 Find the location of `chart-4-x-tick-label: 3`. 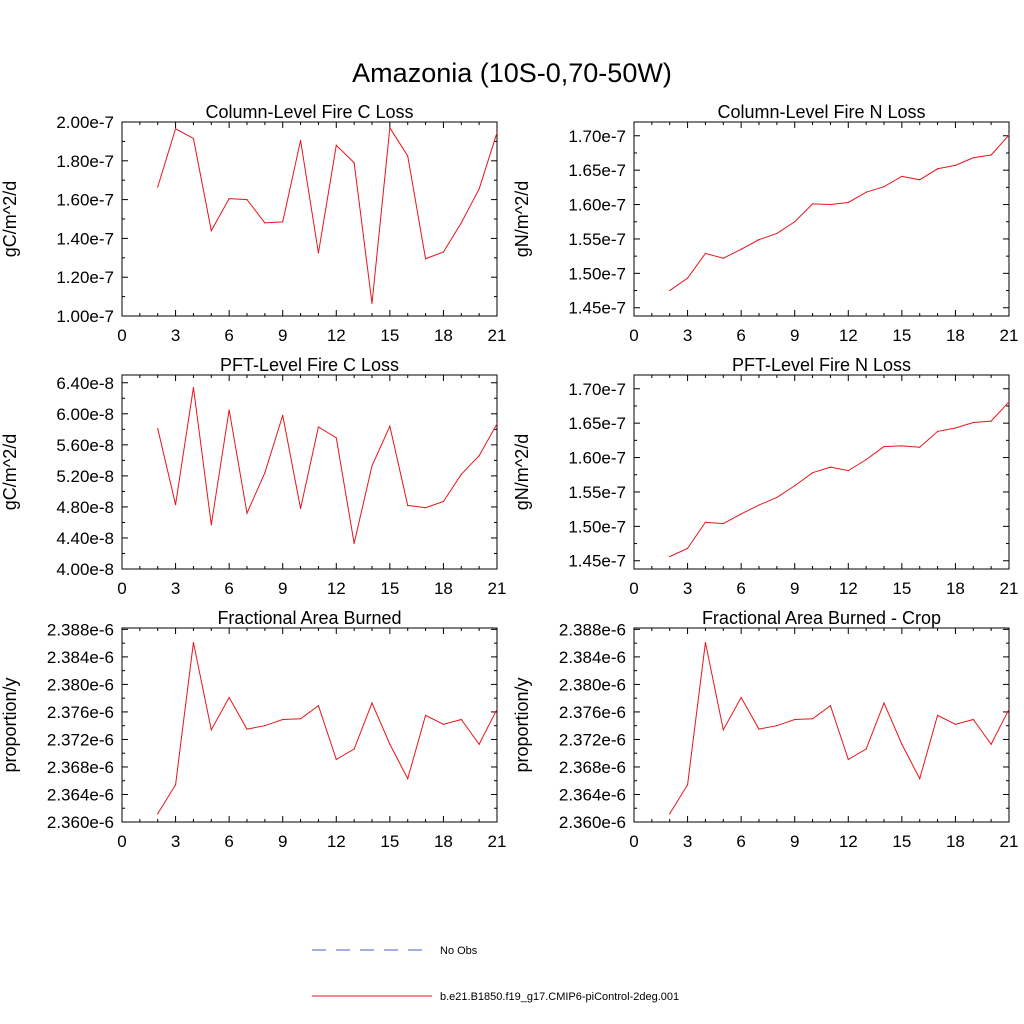

chart-4-x-tick-label: 3 is located at coordinates (687, 588).